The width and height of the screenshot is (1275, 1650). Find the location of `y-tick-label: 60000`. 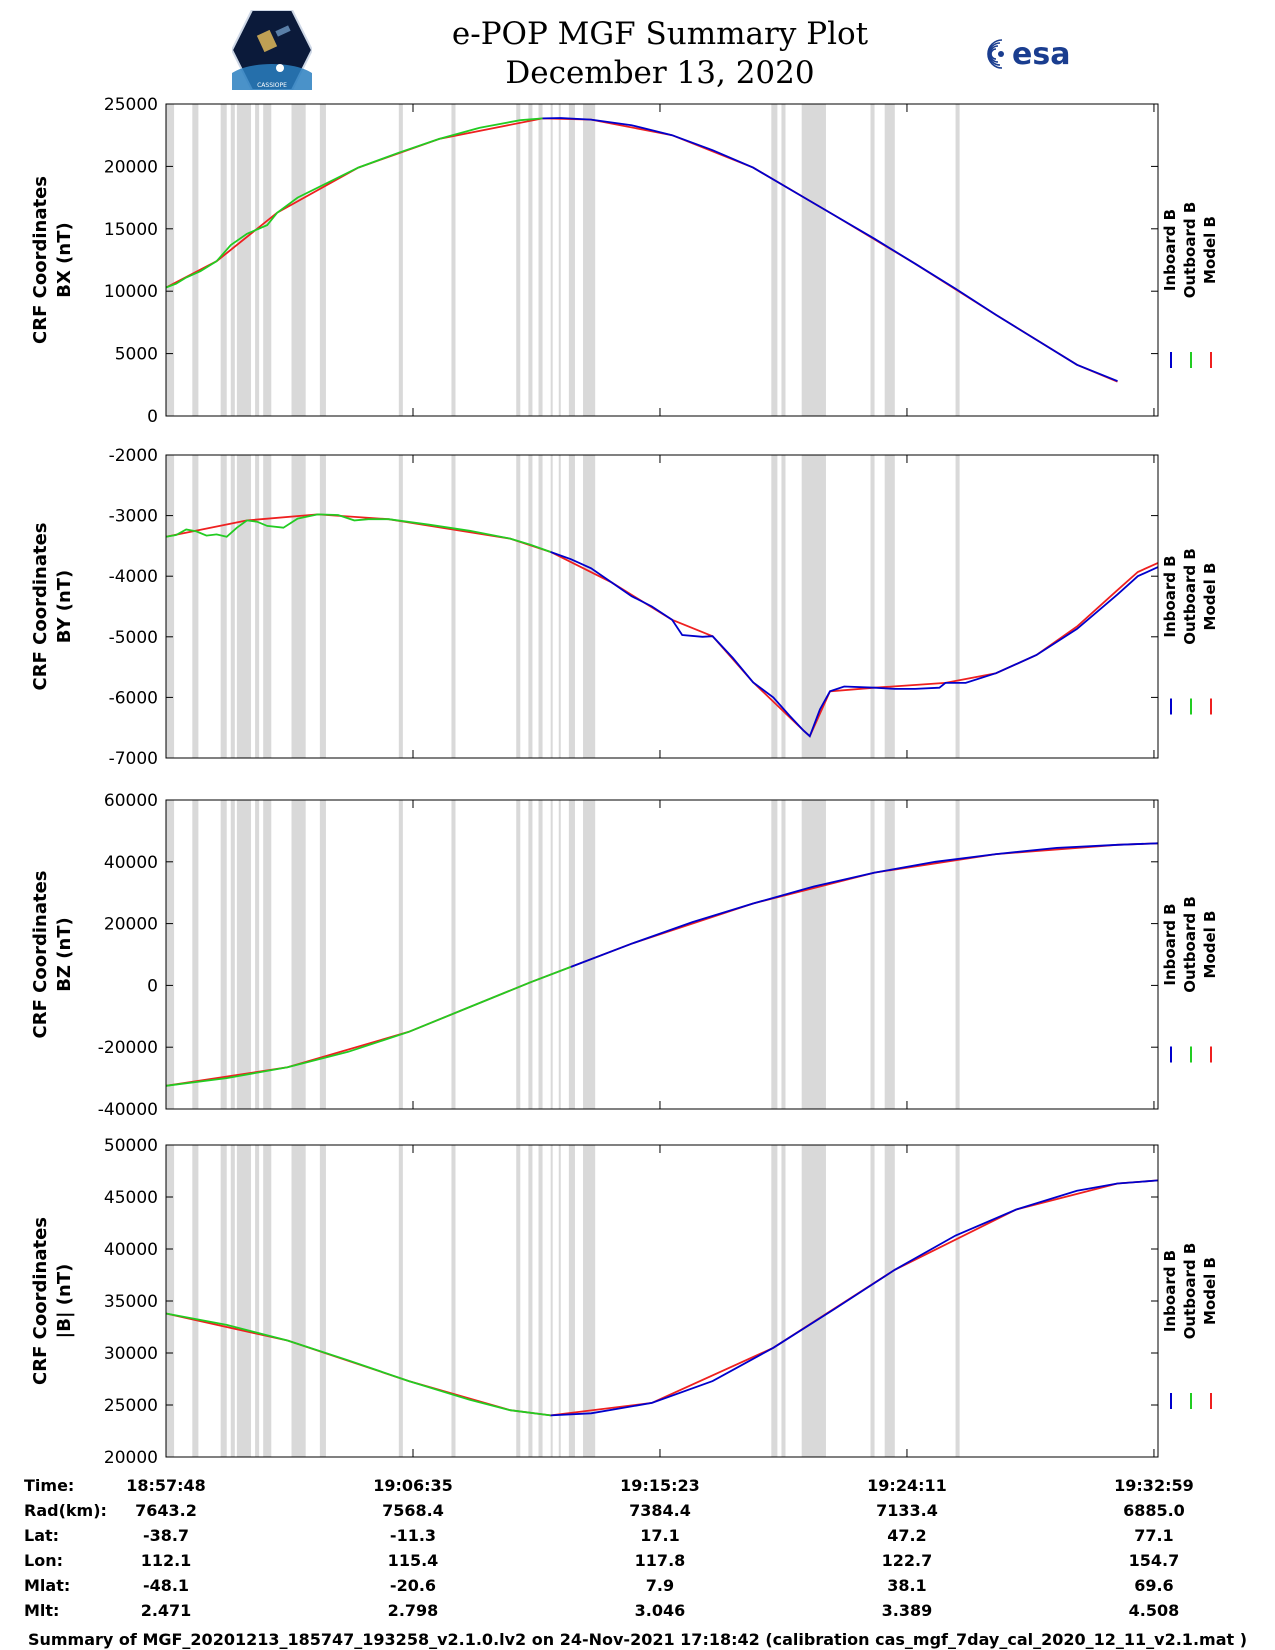

y-tick-label: 60000 is located at coordinates (131, 801).